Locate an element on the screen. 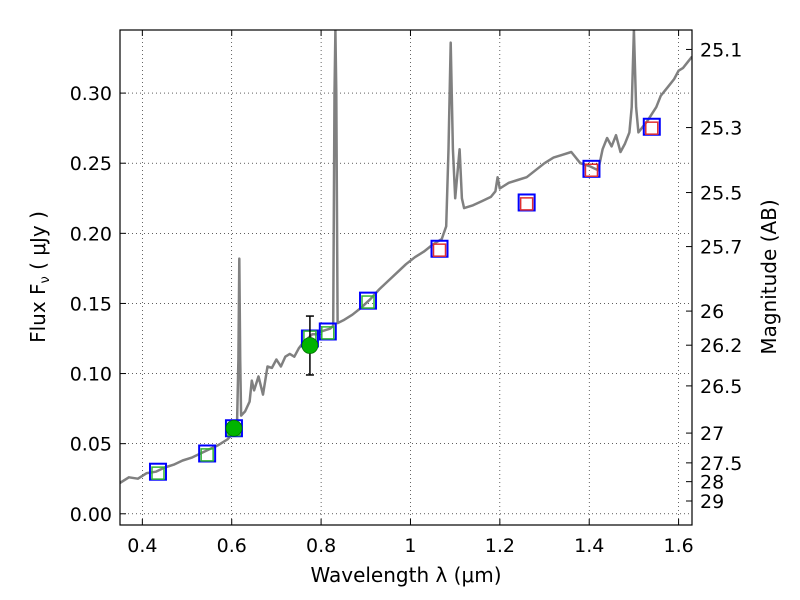 The width and height of the screenshot is (800, 600). y2-tick-label: 25.7 is located at coordinates (721, 248).